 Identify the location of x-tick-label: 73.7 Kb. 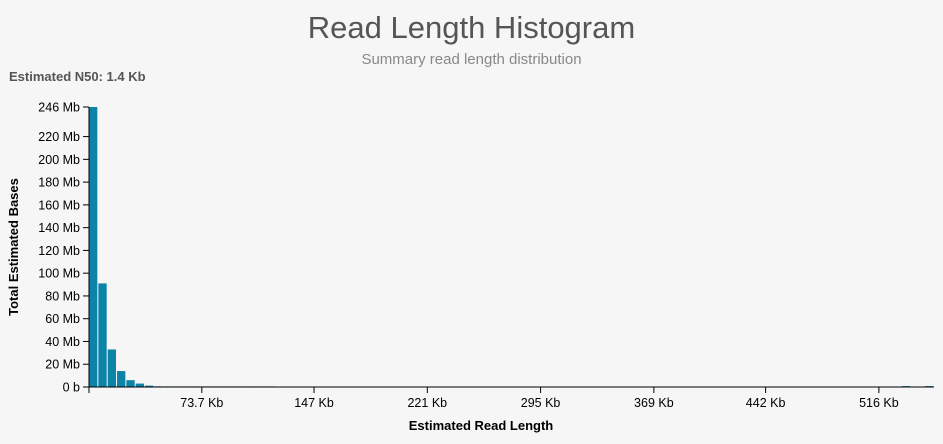
(201, 403).